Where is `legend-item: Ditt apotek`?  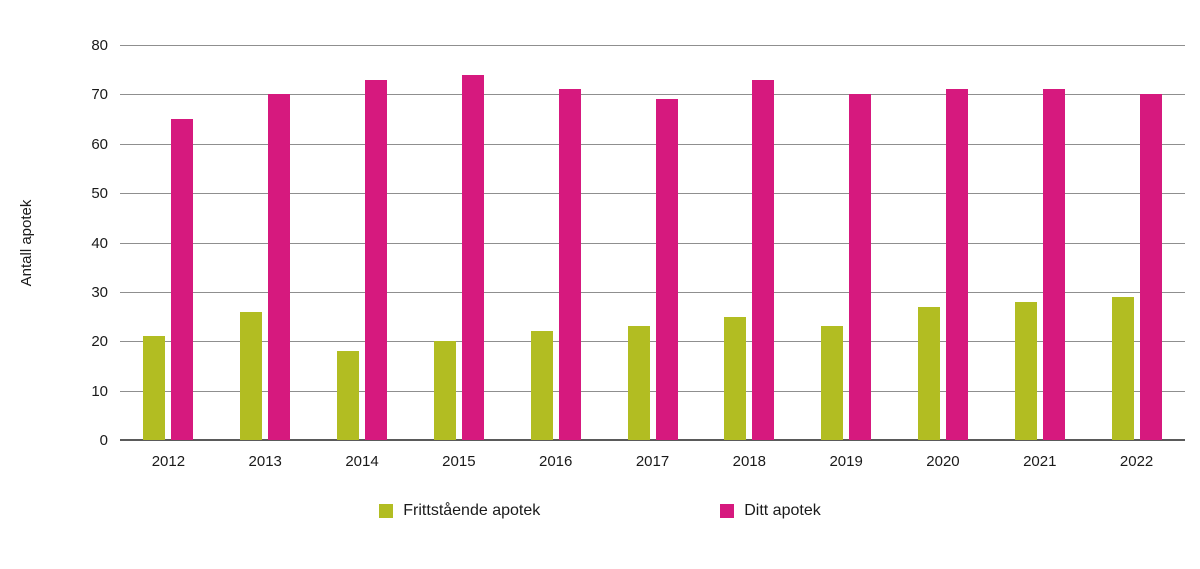 legend-item: Ditt apotek is located at coordinates (770, 511).